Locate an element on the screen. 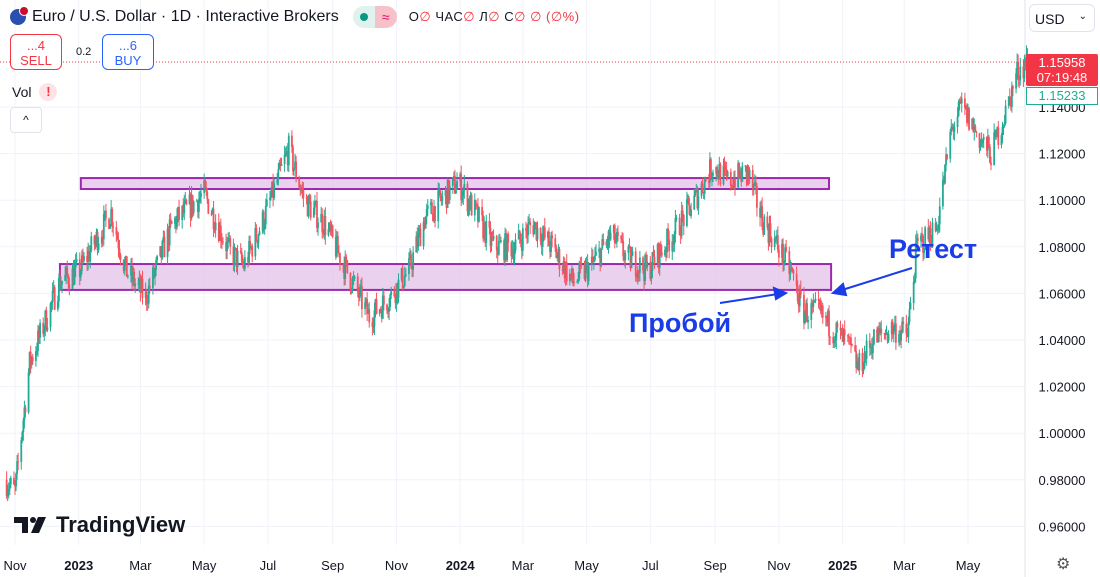  tradingview-logo: TradingView is located at coordinates (99, 525).